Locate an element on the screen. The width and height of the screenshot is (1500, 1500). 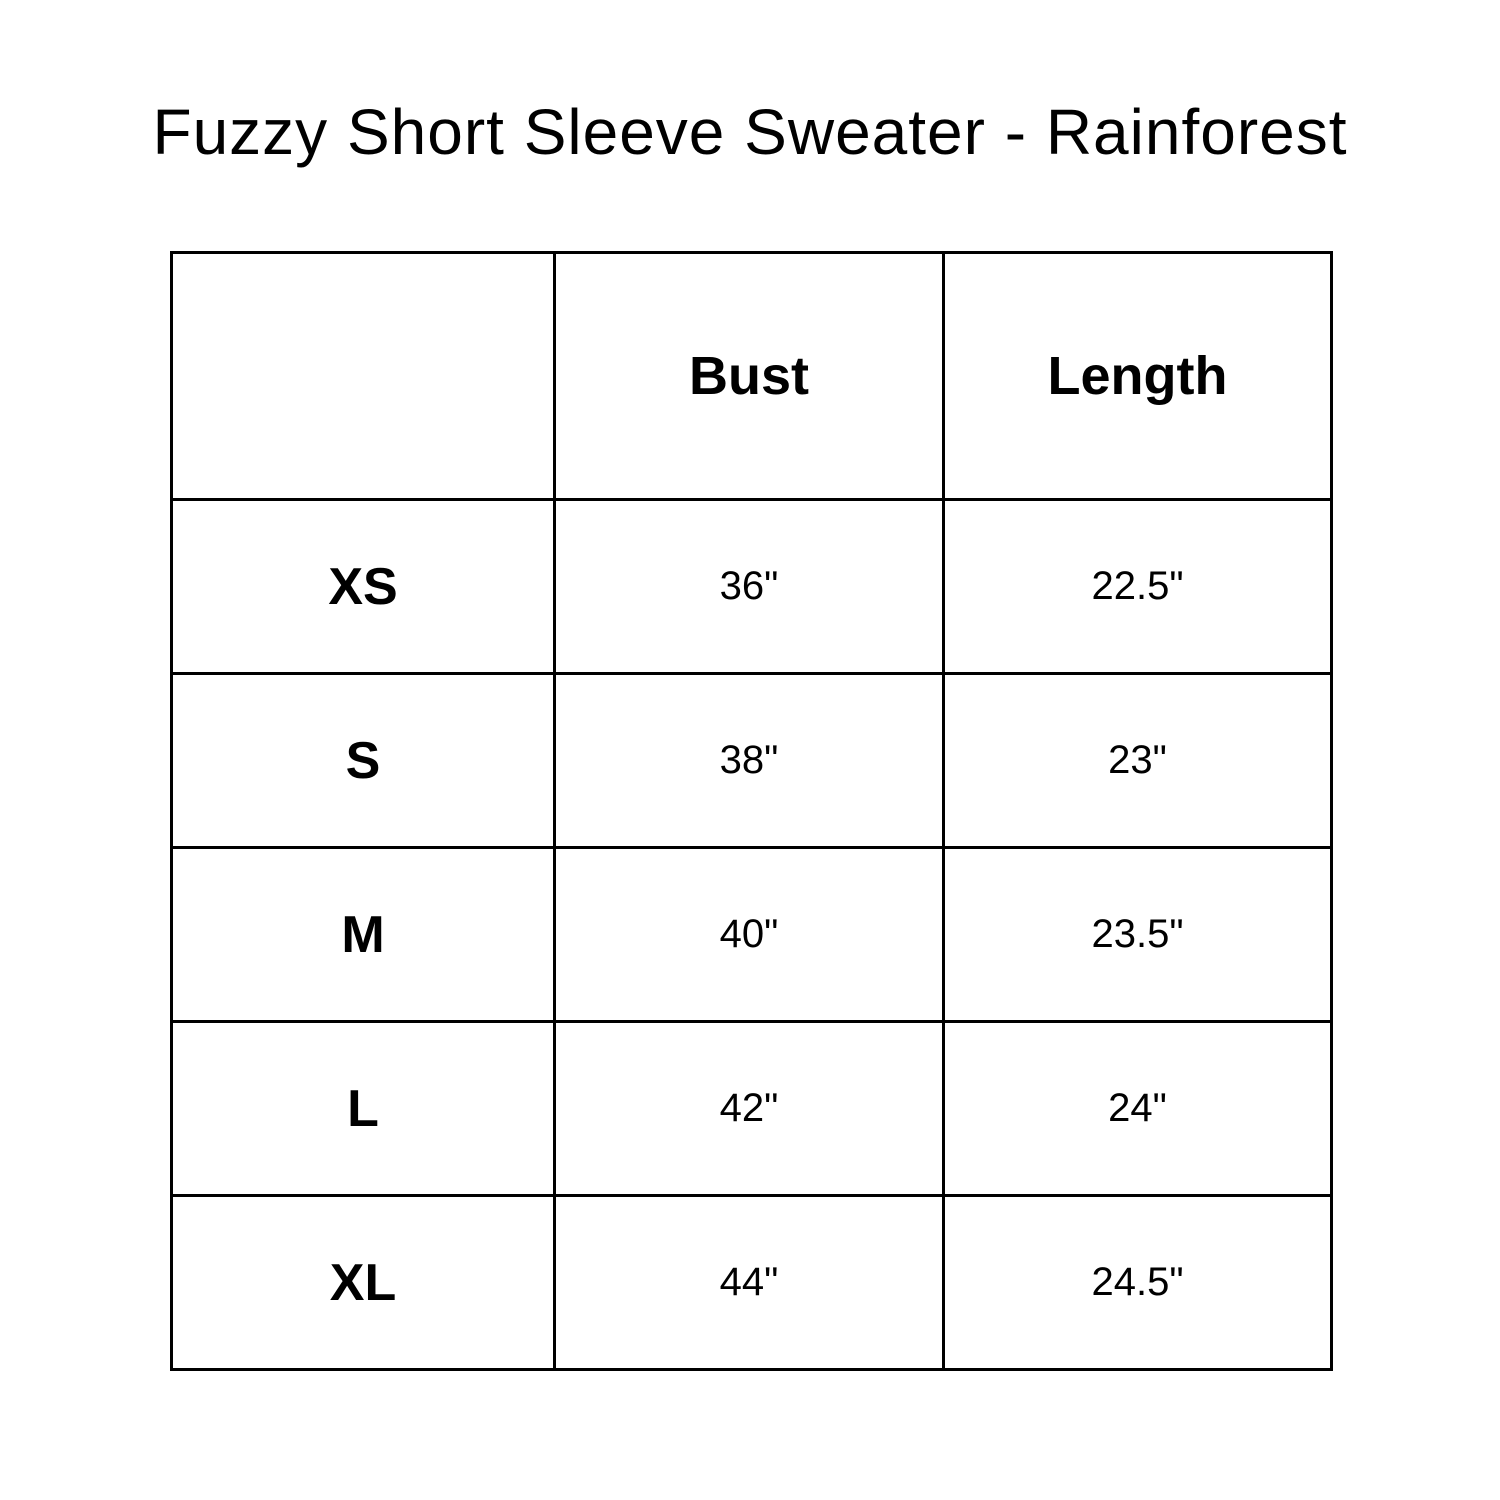
bust-cell: 42" is located at coordinates (749, 1108).